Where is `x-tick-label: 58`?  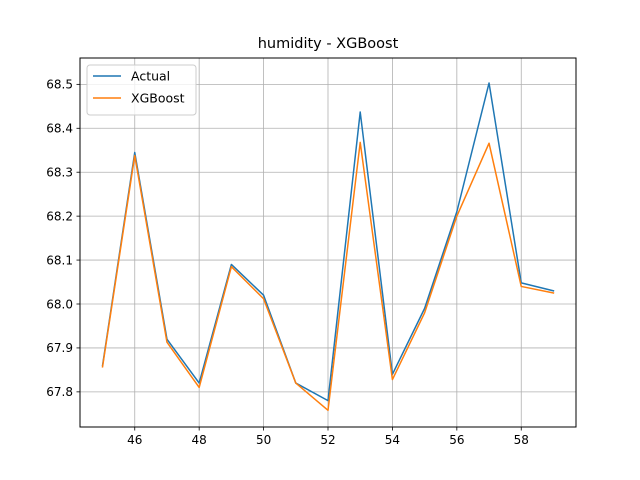 x-tick-label: 58 is located at coordinates (521, 440).